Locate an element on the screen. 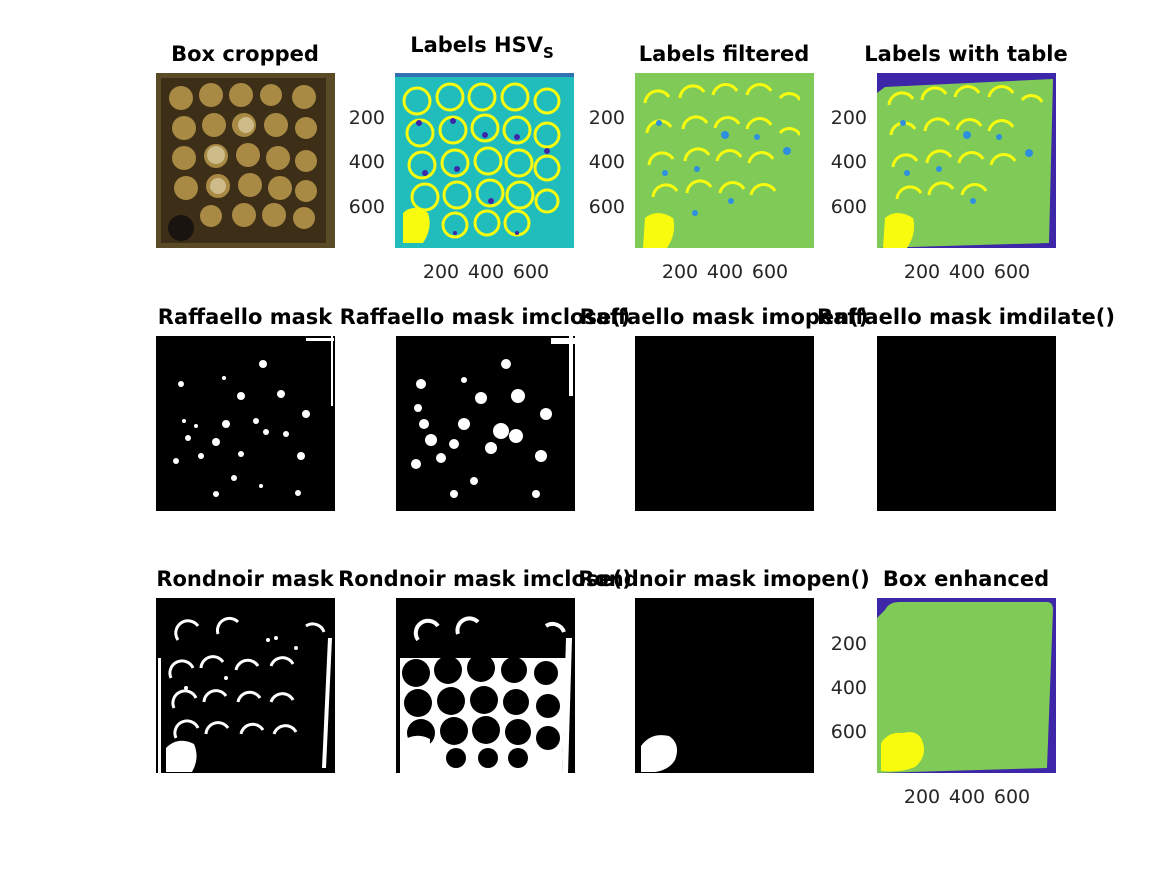  panel-title: Rondnoir mask is located at coordinates (245, 579).